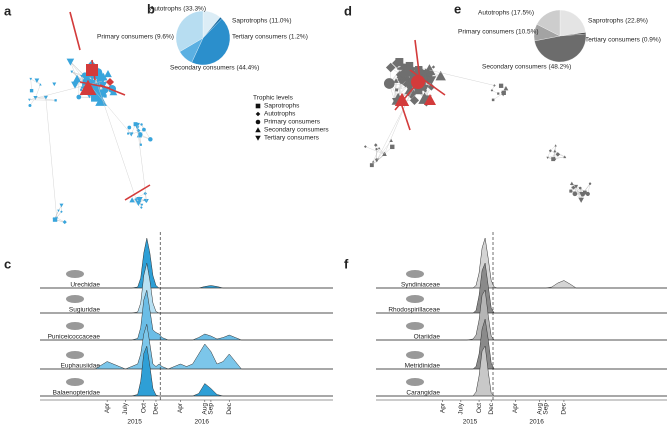 The image size is (667, 427). Describe the element at coordinates (280, 114) in the screenshot. I see `legend-label: Autotrophs` at that location.